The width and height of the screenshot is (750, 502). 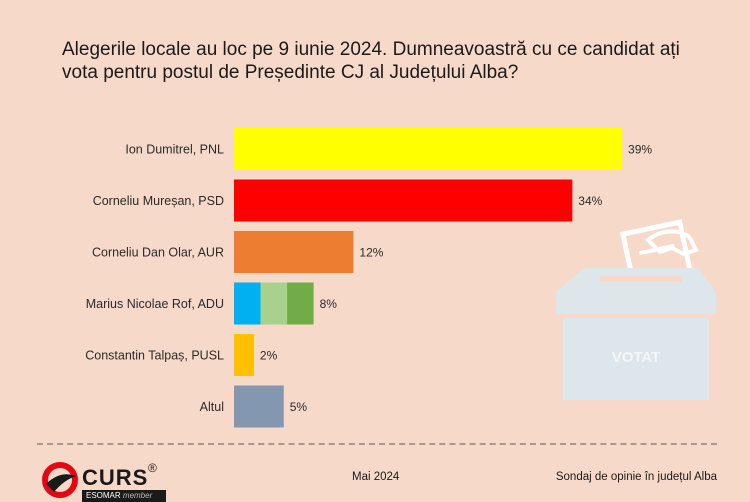 I want to click on esomar-badge: ESOMAR member, so click(x=124, y=496).